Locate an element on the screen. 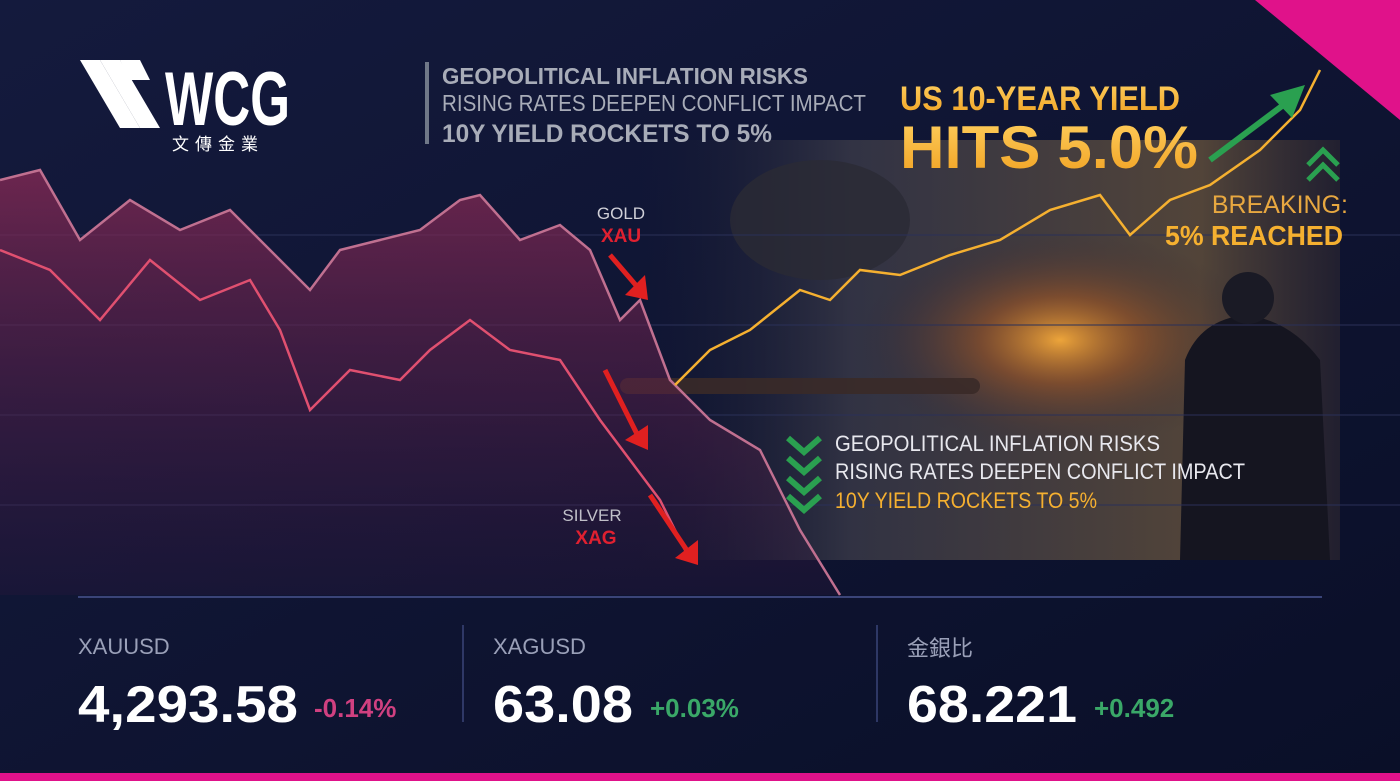 Image resolution: width=1400 pixels, height=781 pixels. down-arrows is located at coordinates (647, 405).